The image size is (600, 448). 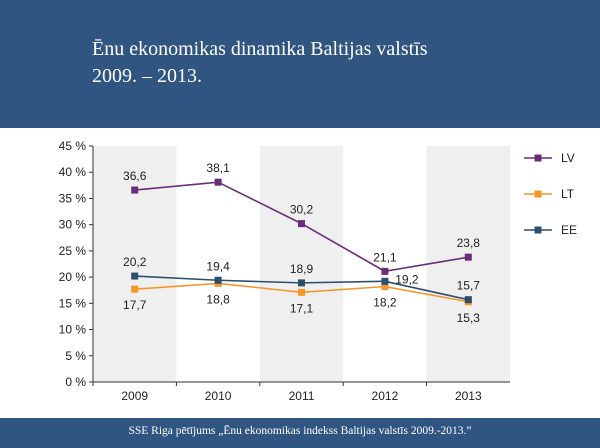 I want to click on point-LV-2009, so click(x=135, y=190).